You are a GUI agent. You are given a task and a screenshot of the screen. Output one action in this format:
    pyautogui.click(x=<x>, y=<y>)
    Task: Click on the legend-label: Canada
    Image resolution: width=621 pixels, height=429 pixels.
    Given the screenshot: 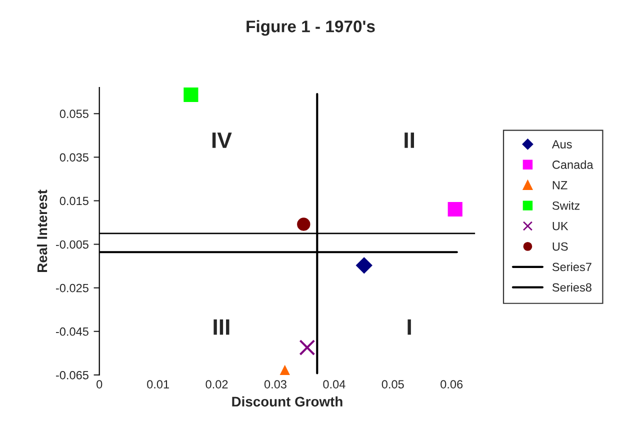 What is the action you would take?
    pyautogui.click(x=573, y=164)
    